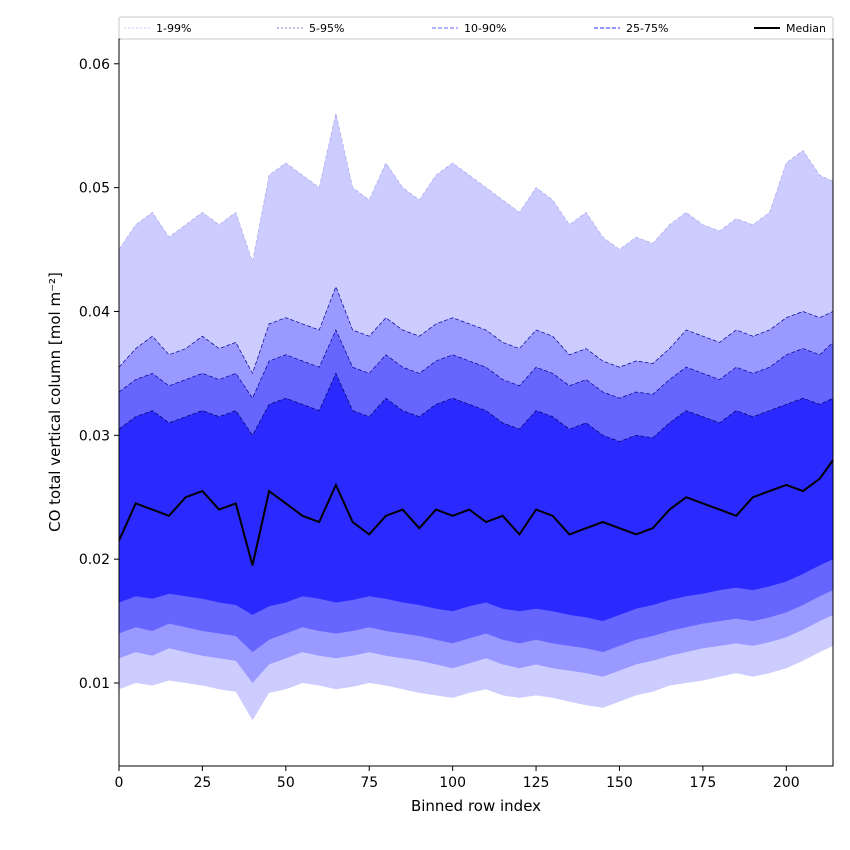  Describe the element at coordinates (173, 28) in the screenshot. I see `legend-label: 1-99%` at that location.